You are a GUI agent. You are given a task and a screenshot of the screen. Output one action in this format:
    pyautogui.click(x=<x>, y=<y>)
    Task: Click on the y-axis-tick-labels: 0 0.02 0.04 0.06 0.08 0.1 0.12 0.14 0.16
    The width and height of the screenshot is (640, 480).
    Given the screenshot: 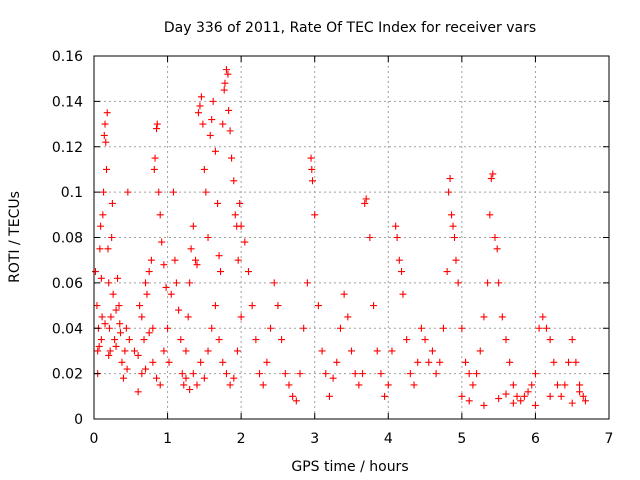 What is the action you would take?
    pyautogui.click(x=67, y=238)
    